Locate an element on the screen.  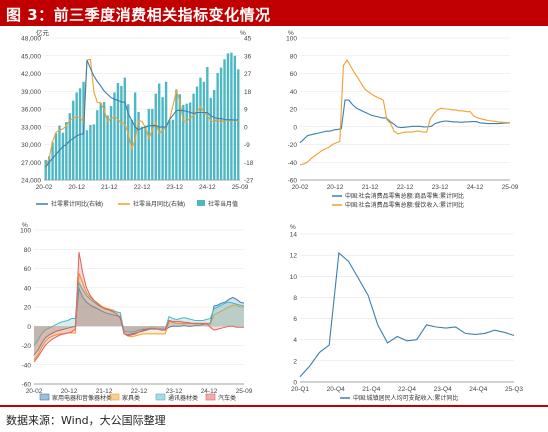
y-tick-label: -40 is located at coordinates (27, 365).